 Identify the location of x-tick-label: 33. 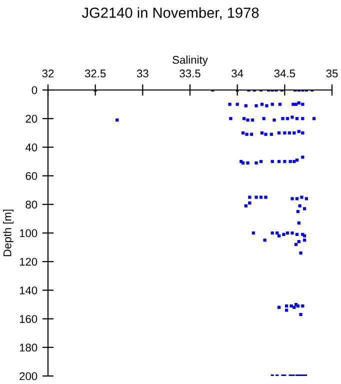
(142, 74).